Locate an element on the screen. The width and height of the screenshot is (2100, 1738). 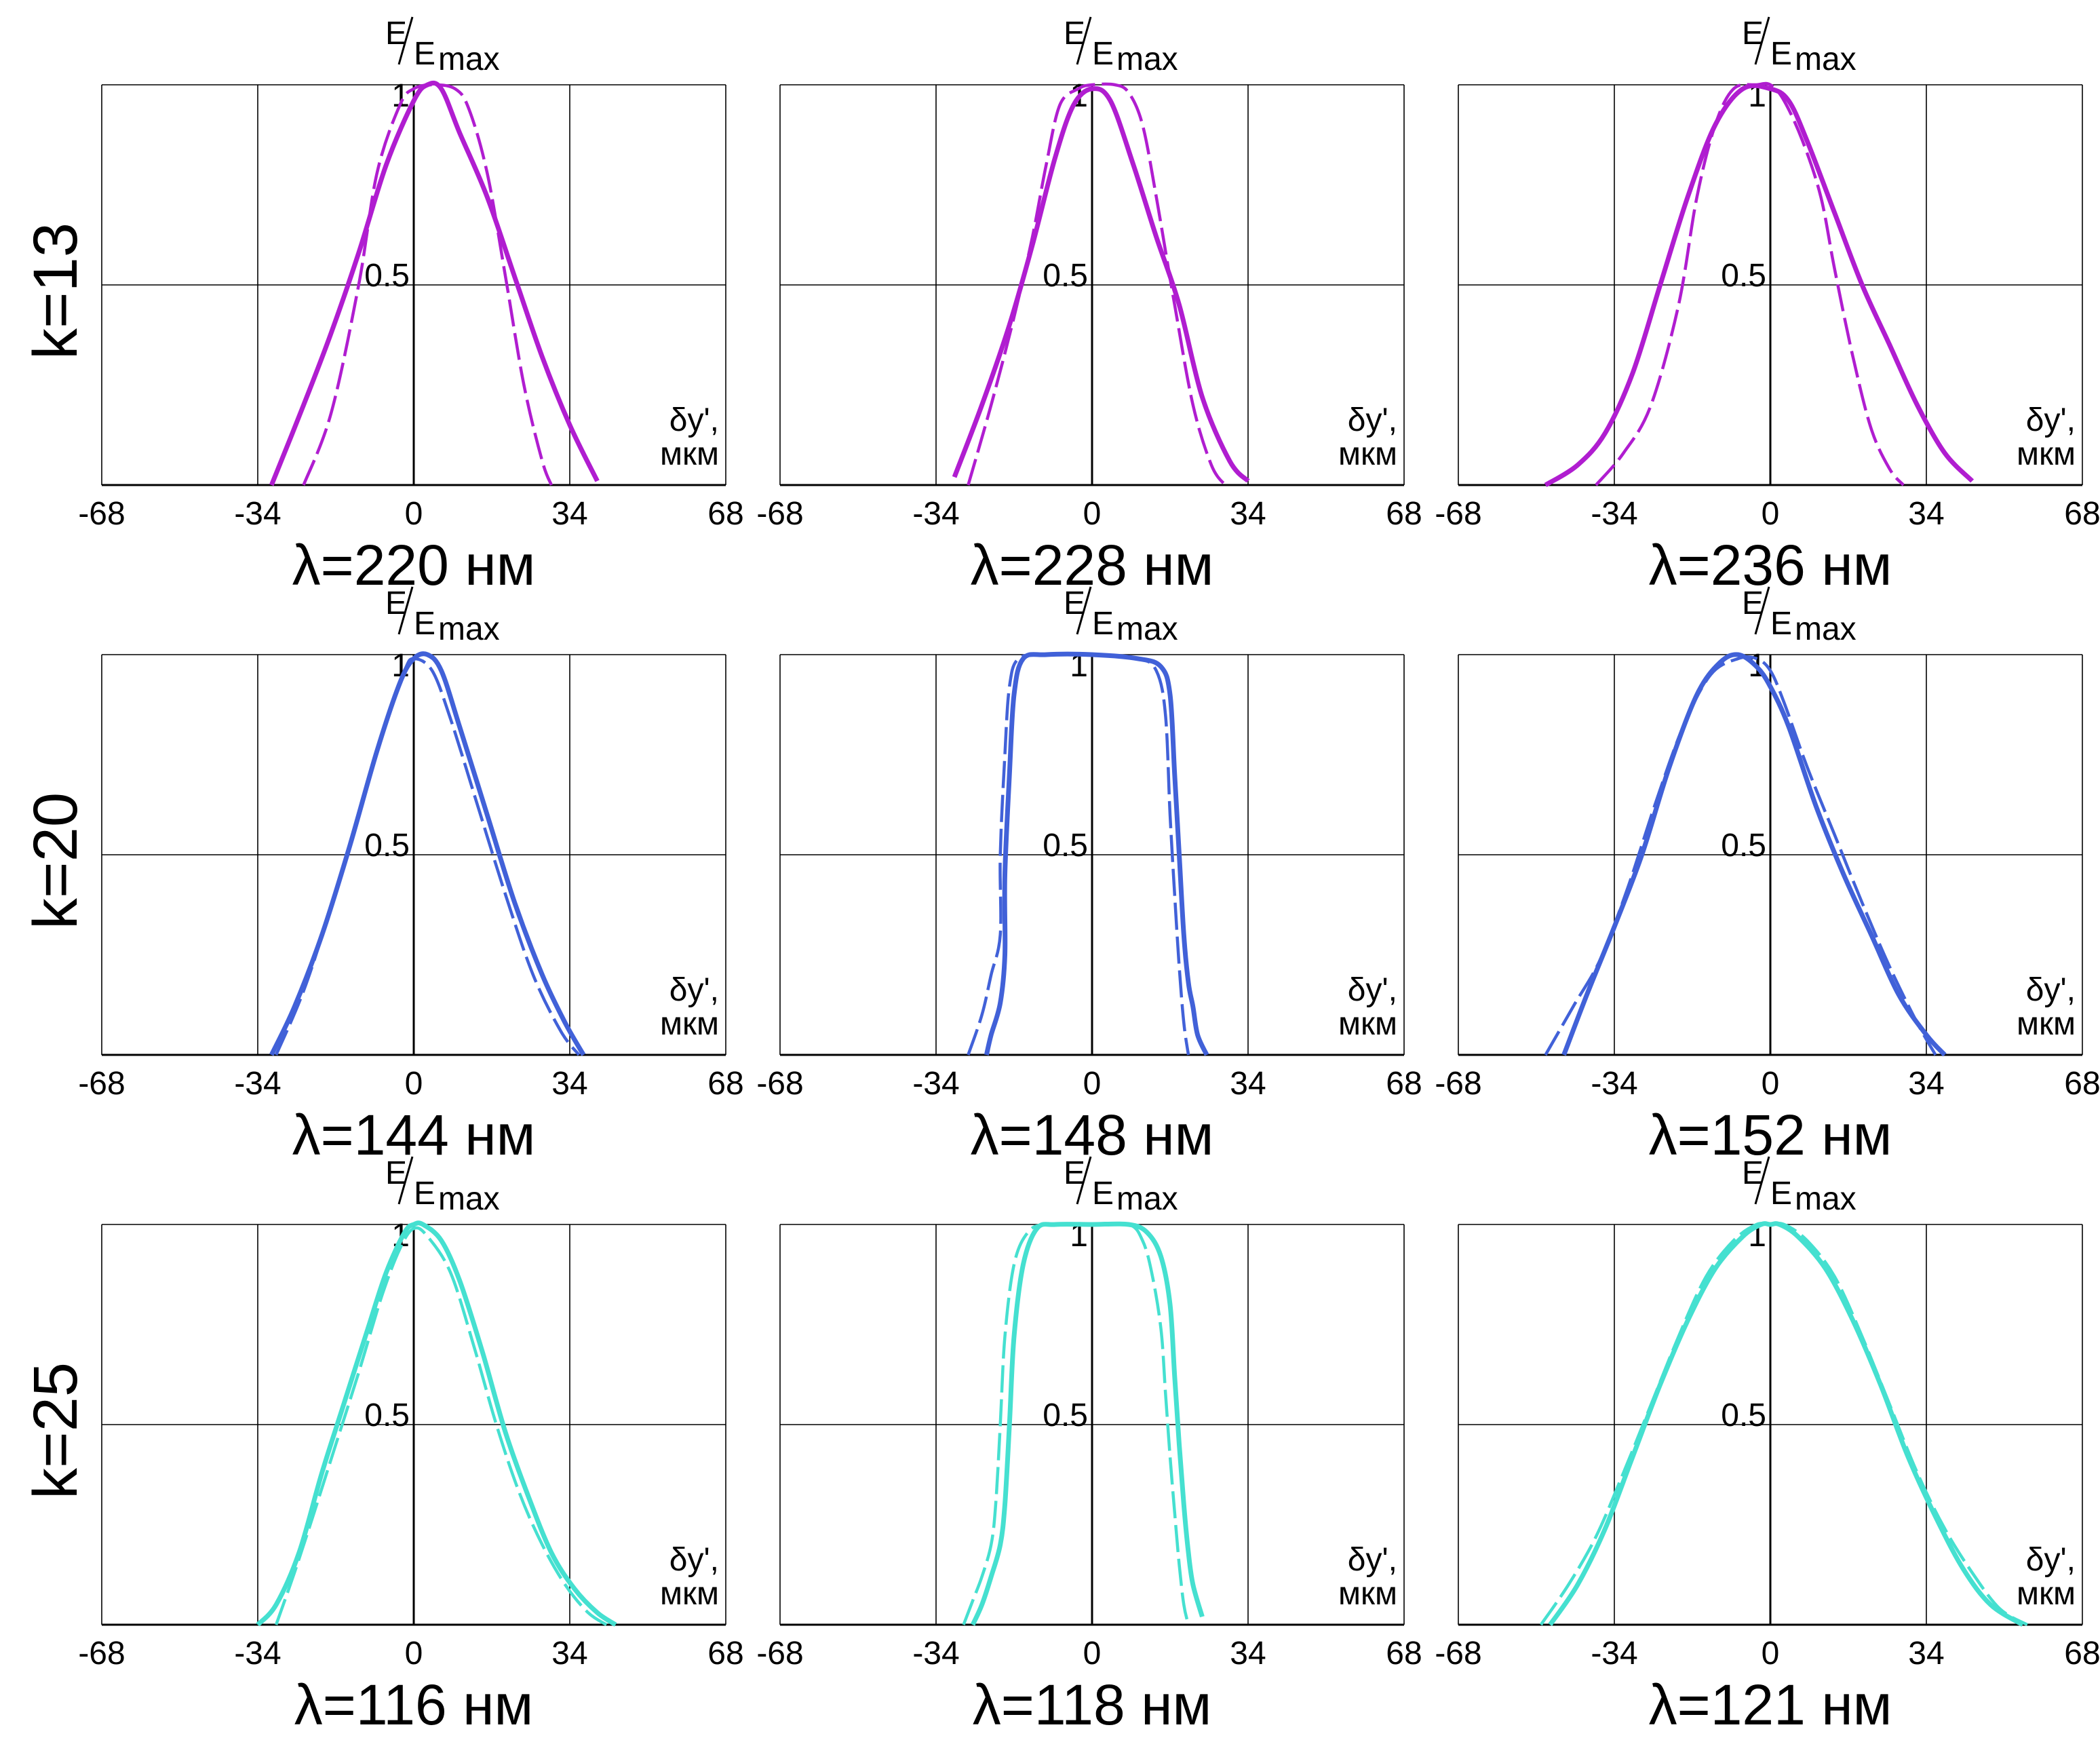
chart-title: λ=144 нм is located at coordinates (414, 1135).